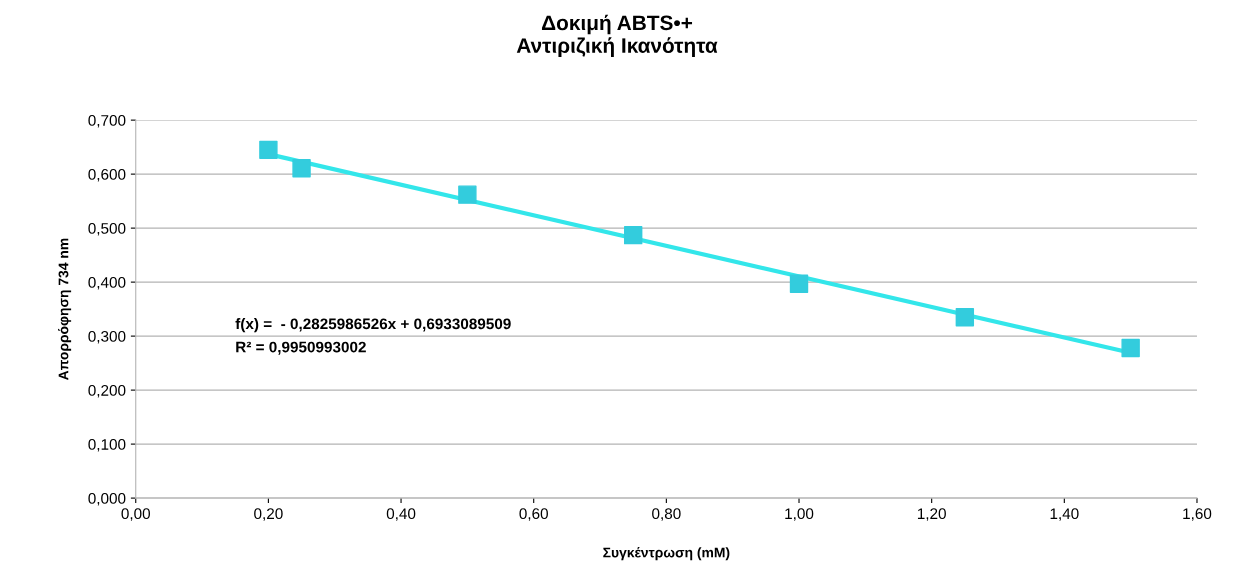  I want to click on y-tick-label: 0,600, so click(107, 175).